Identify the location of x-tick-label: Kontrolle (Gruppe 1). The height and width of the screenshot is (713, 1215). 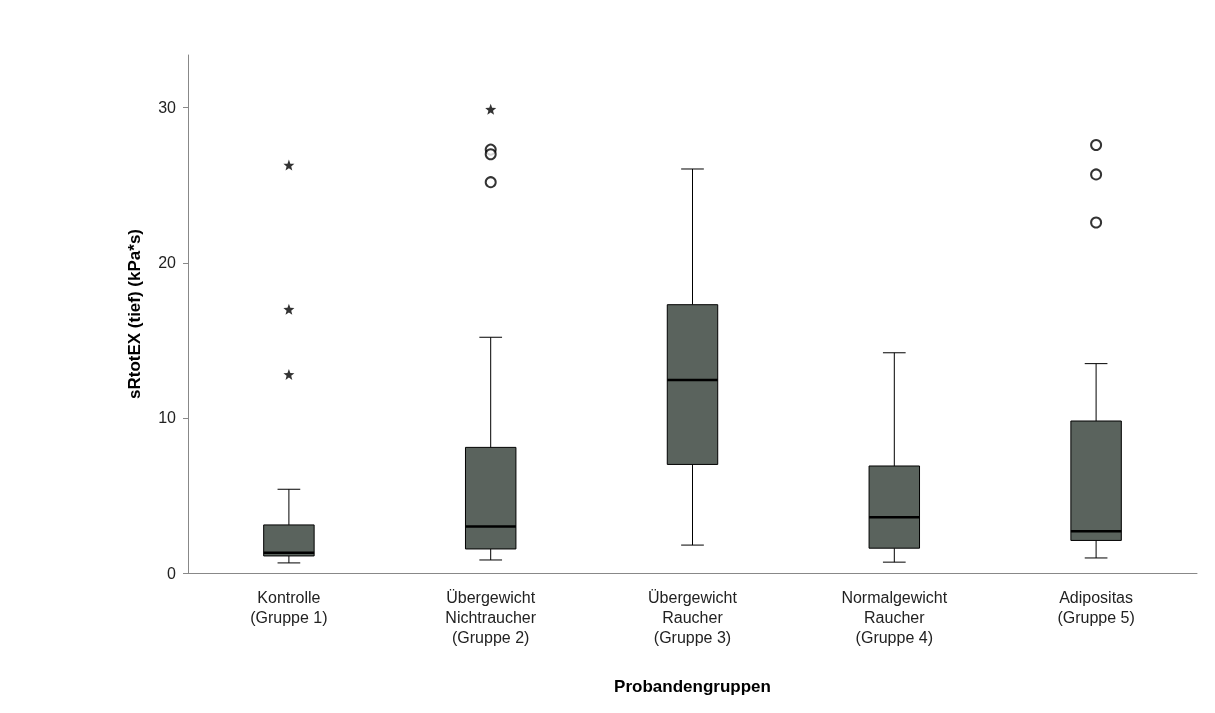
(289, 607).